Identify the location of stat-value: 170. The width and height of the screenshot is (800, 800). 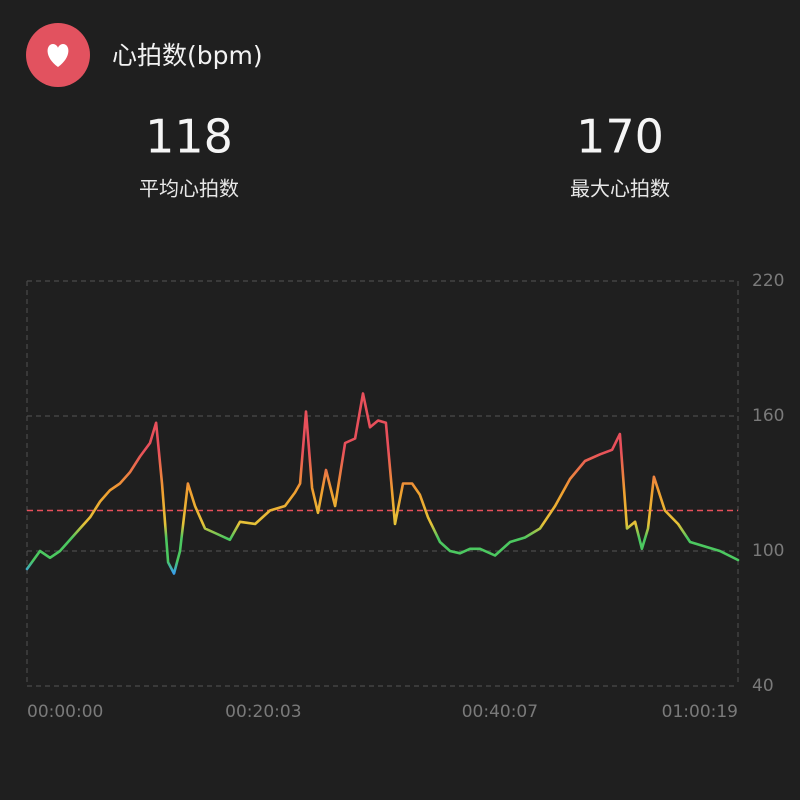
(620, 137).